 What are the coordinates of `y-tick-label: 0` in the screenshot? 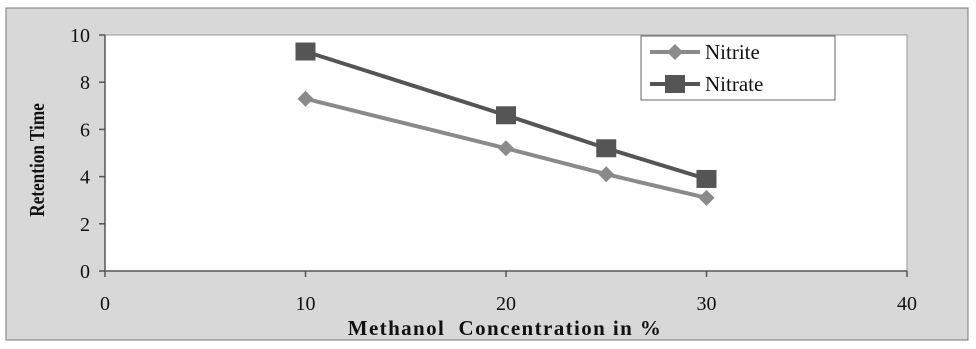 It's located at (85, 272).